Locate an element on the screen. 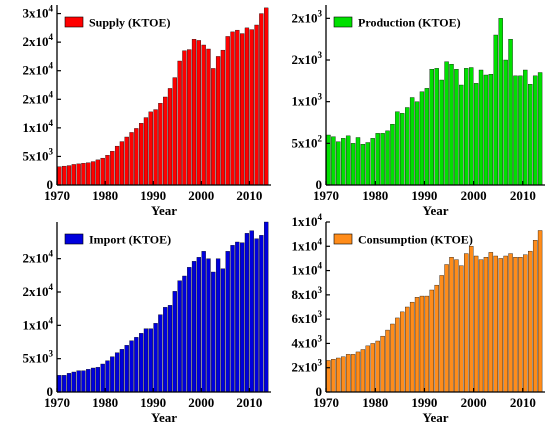 This screenshot has width=550, height=431. bar-supply-1984 is located at coordinates (122, 163).